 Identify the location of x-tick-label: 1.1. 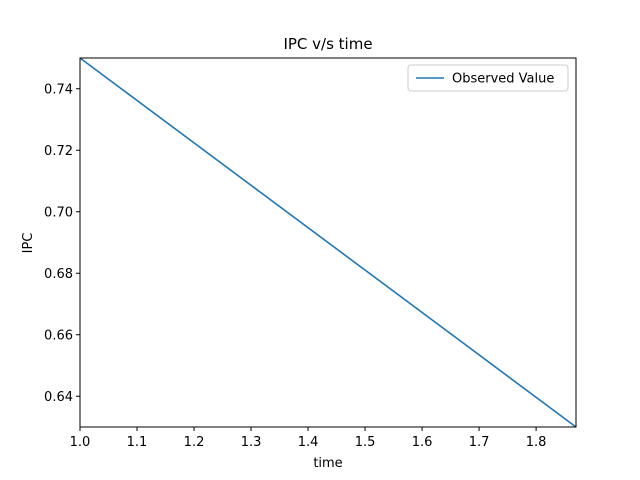
(137, 442).